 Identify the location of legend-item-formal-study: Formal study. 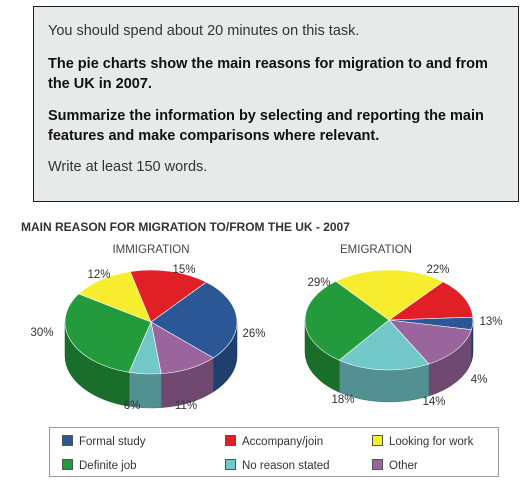
(103, 441).